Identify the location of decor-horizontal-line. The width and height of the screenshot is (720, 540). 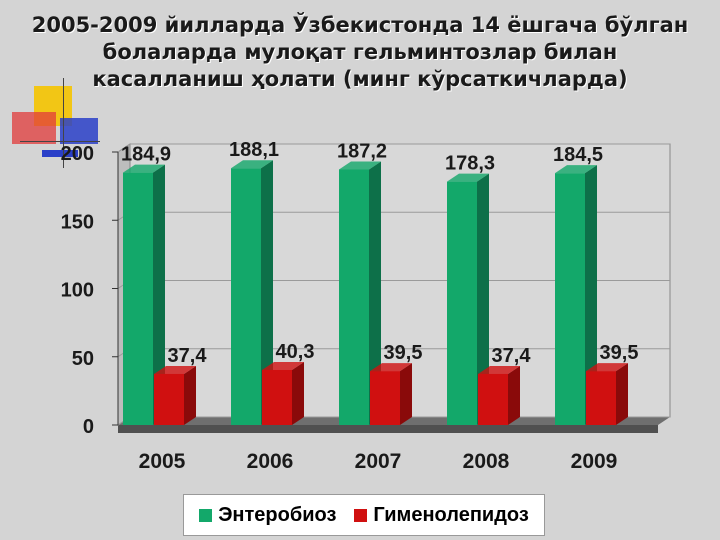
(60, 141).